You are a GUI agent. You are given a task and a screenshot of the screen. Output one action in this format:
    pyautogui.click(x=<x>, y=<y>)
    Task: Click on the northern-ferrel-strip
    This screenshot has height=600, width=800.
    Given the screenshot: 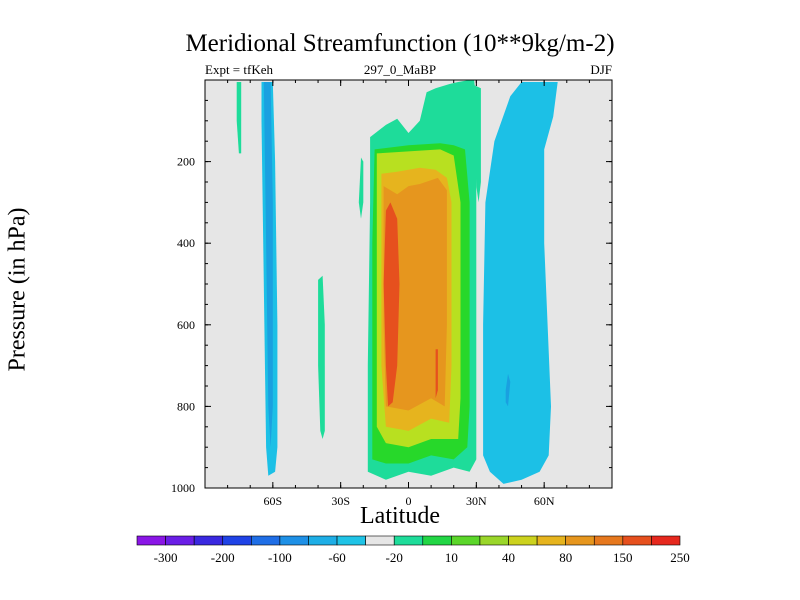 What is the action you would take?
    pyautogui.click(x=476, y=143)
    